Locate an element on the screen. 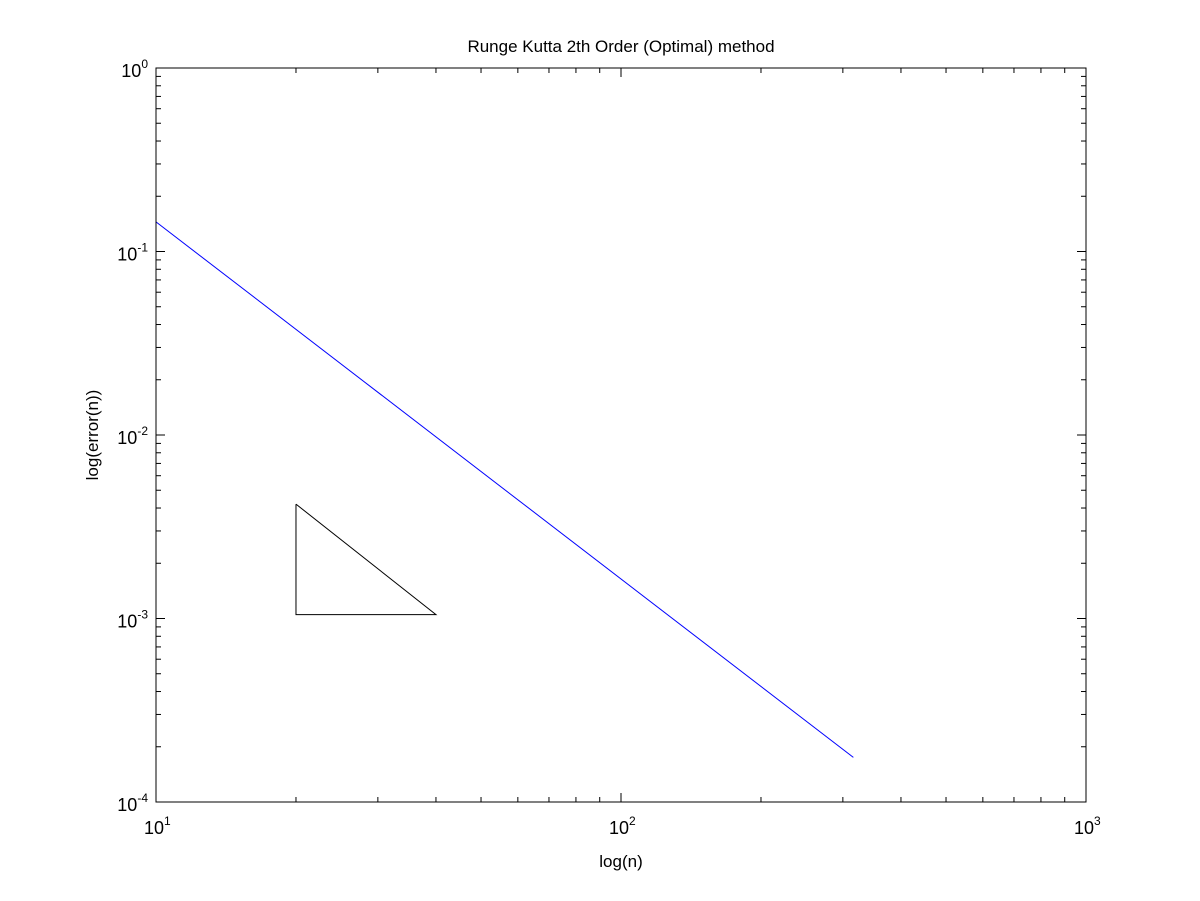  y-tick-label-exponent: -2 is located at coordinates (142, 431).